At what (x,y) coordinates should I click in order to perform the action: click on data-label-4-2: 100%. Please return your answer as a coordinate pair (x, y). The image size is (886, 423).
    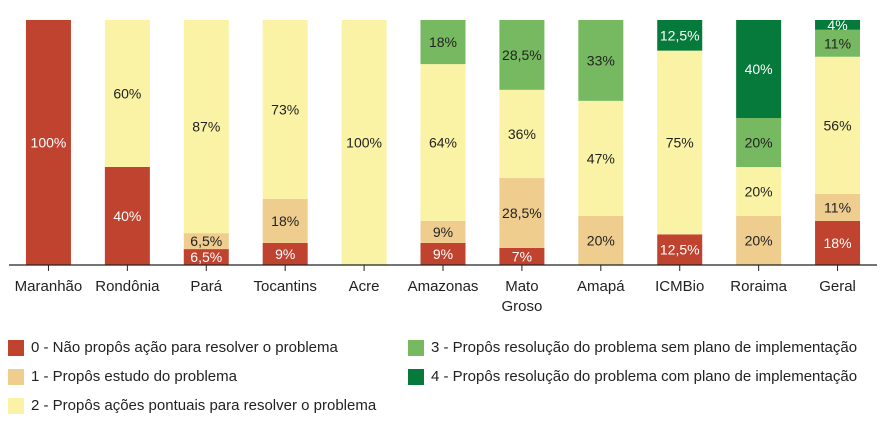
    Looking at the image, I should click on (364, 143).